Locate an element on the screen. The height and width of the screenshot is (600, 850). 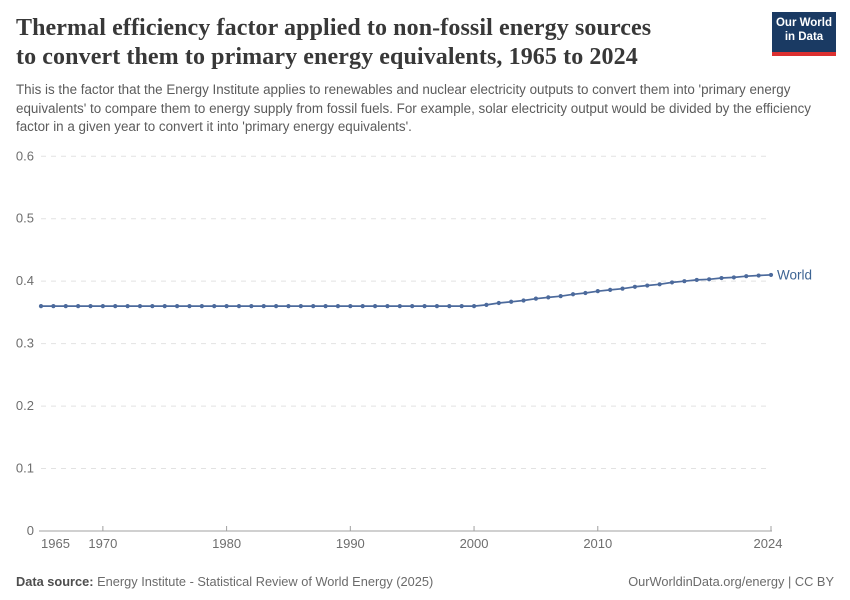
x-tick-label-1990: 1990 is located at coordinates (350, 543).